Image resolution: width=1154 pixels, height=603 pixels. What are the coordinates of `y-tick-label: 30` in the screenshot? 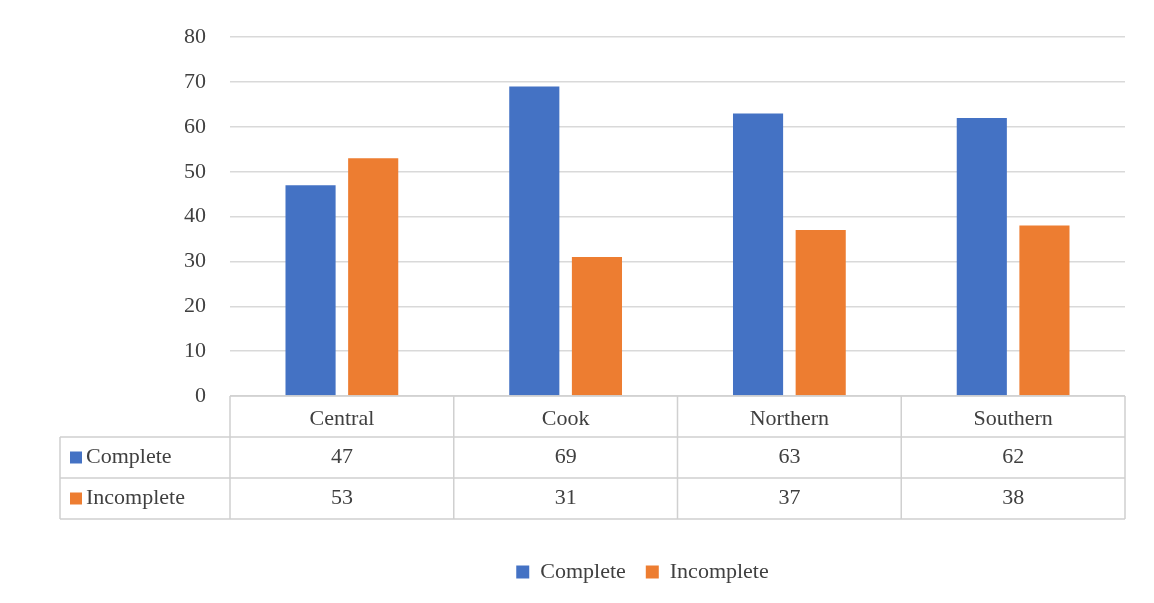 It's located at (195, 260).